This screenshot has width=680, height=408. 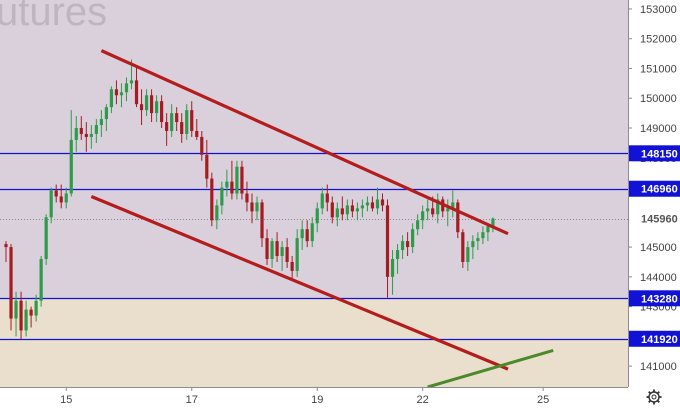 I want to click on gear-icon, so click(x=654, y=397).